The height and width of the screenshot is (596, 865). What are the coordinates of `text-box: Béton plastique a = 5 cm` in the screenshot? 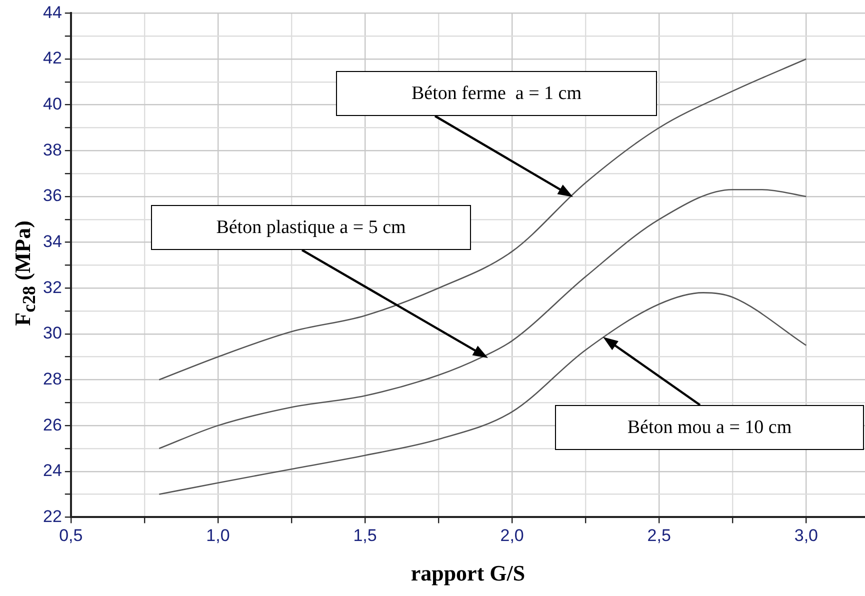 It's located at (311, 227).